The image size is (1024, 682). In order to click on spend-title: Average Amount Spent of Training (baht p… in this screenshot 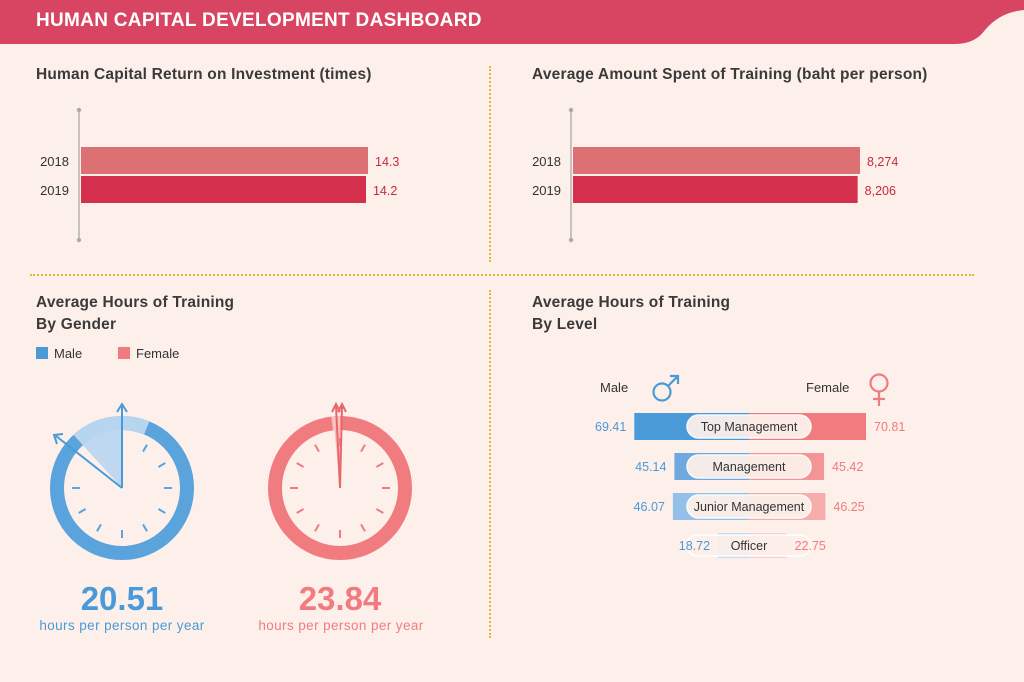, I will do `click(730, 74)`.